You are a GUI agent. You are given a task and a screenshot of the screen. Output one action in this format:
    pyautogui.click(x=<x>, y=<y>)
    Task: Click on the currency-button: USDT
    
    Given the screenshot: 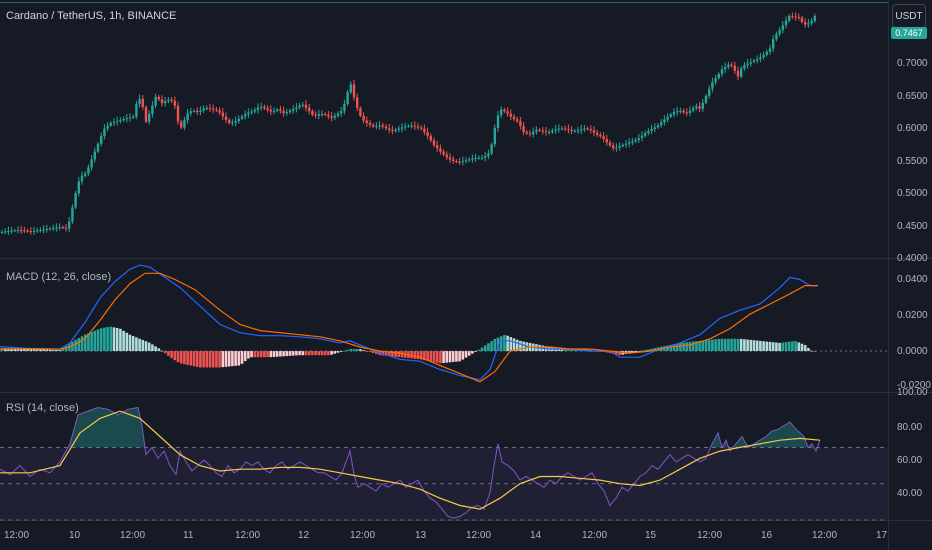 What is the action you would take?
    pyautogui.click(x=909, y=16)
    